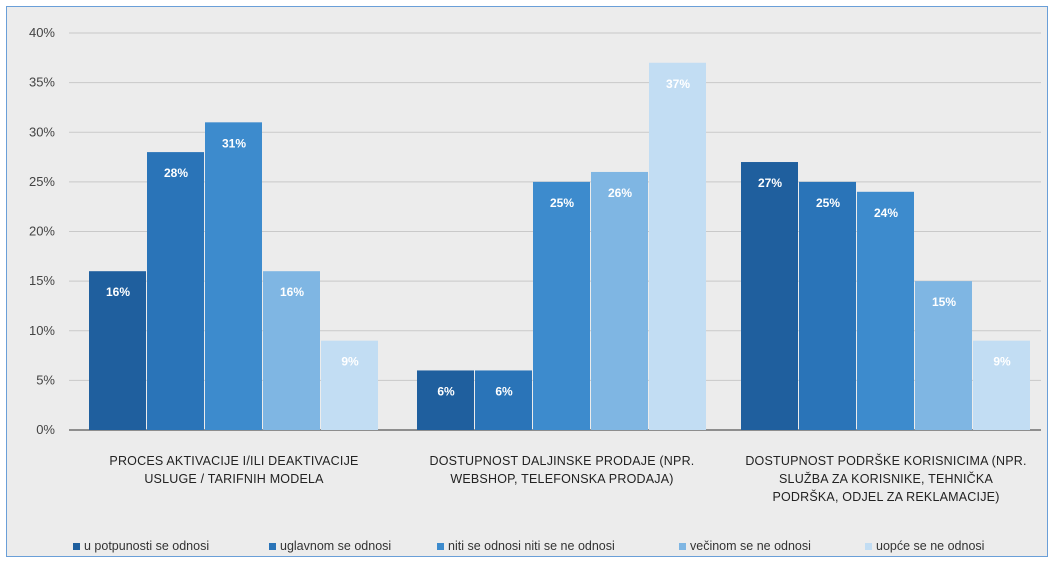  Describe the element at coordinates (335, 546) in the screenshot. I see `legend-entry: uglavnom se odnosi` at that location.